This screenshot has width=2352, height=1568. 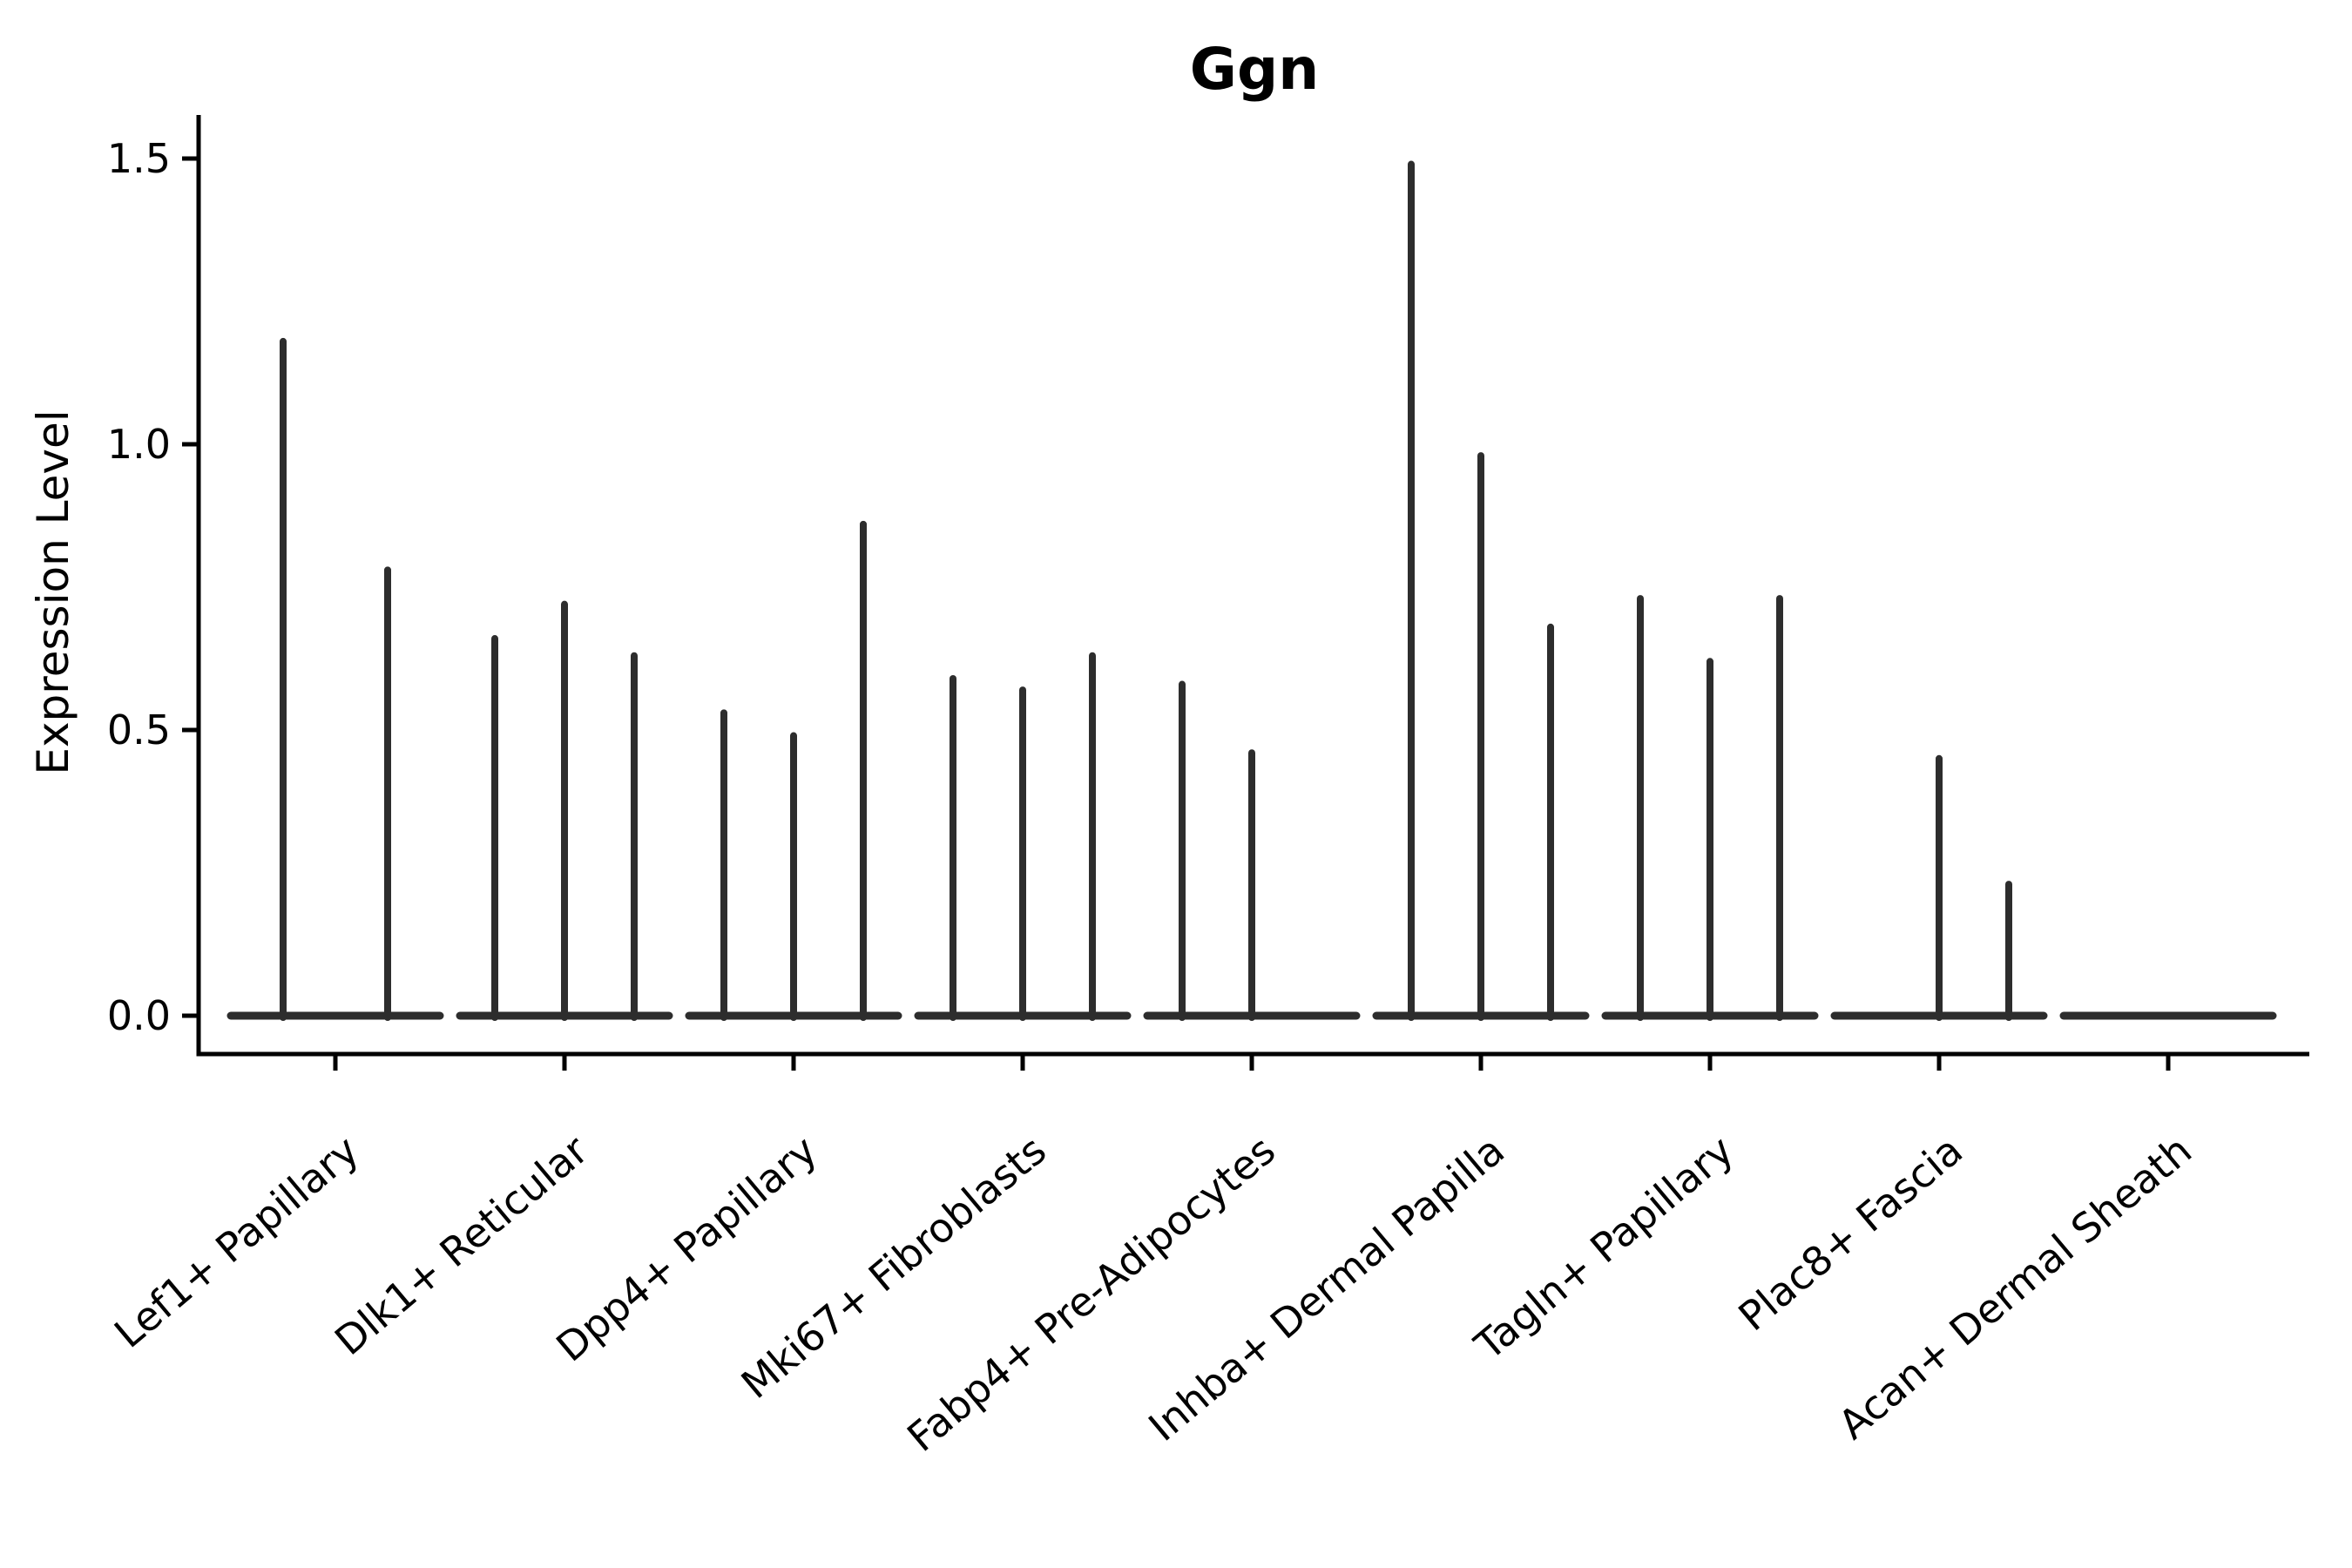 What do you see at coordinates (139, 158) in the screenshot?
I see `y-tick-label: 1.5` at bounding box center [139, 158].